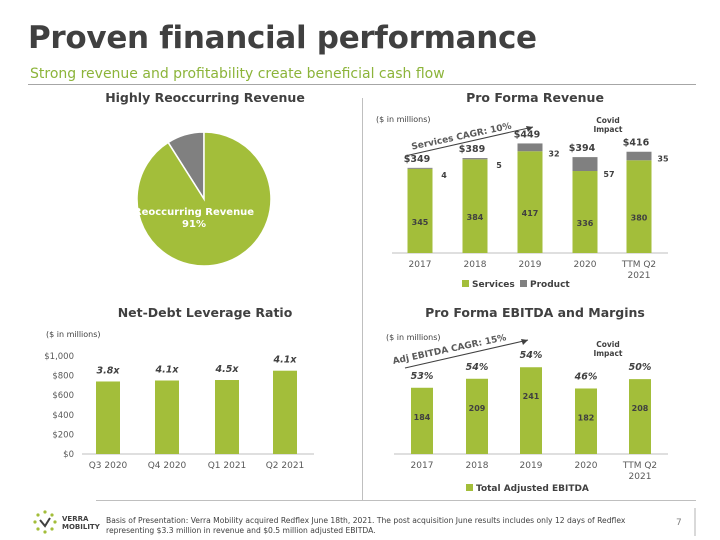 The height and width of the screenshot is (540, 720). What do you see at coordinates (204, 199) in the screenshot?
I see `pie-slice-reoccurring` at bounding box center [204, 199].